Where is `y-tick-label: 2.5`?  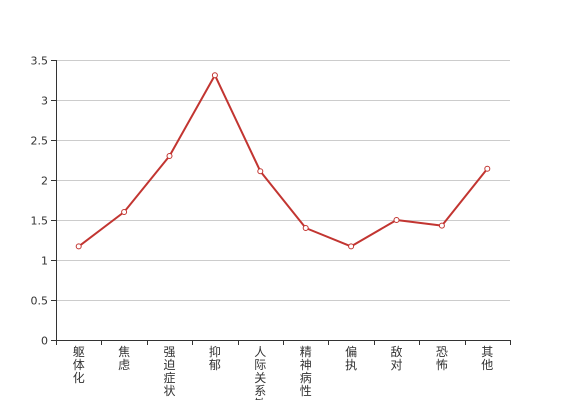 y-tick-label: 2.5 is located at coordinates (40, 141).